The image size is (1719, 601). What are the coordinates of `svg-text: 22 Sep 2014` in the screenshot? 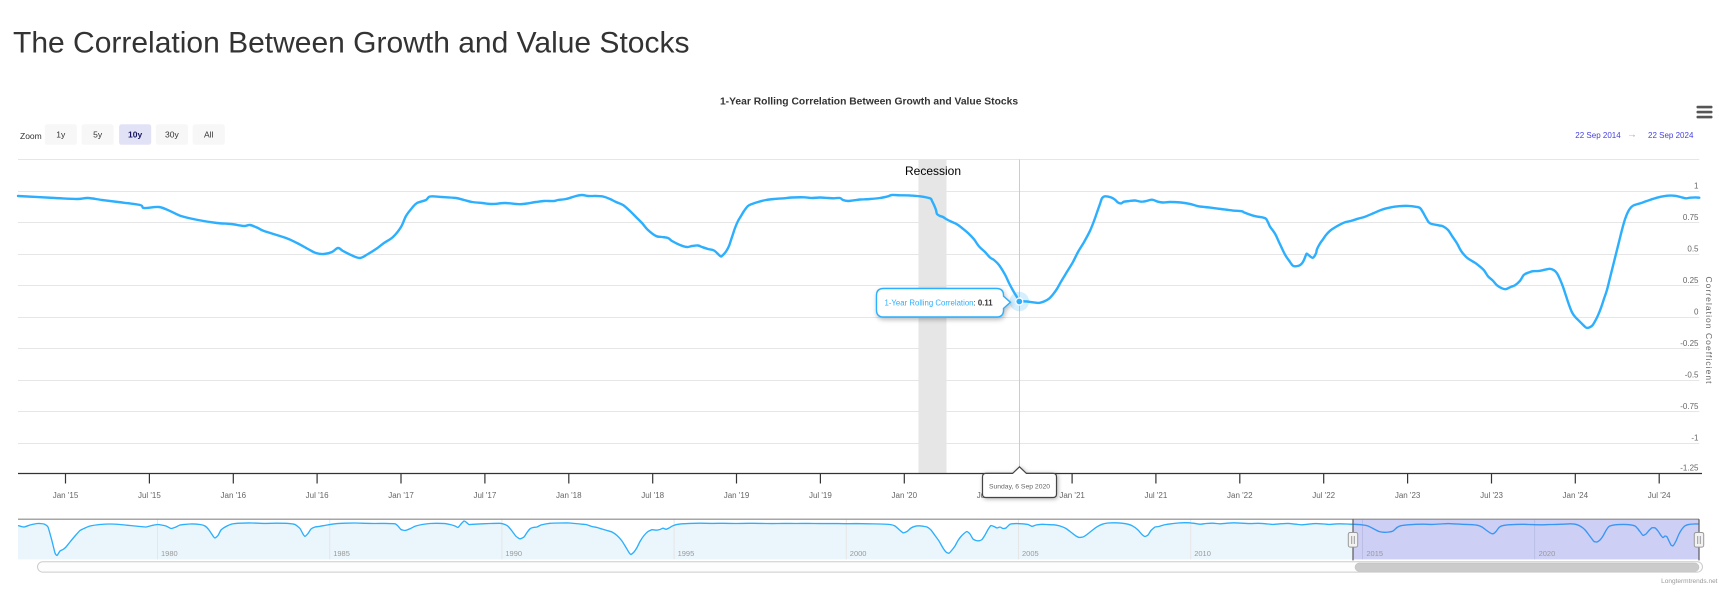 It's located at (1598, 135).